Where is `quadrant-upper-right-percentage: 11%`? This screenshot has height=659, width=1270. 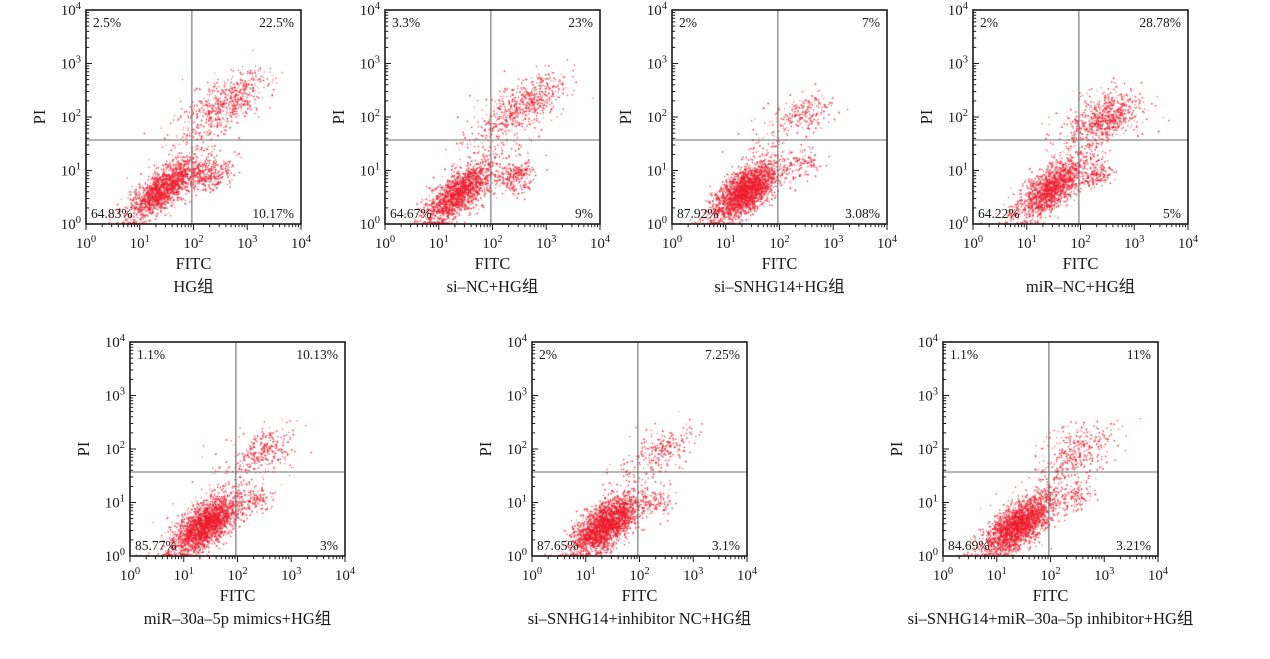 quadrant-upper-right-percentage: 11% is located at coordinates (1139, 354).